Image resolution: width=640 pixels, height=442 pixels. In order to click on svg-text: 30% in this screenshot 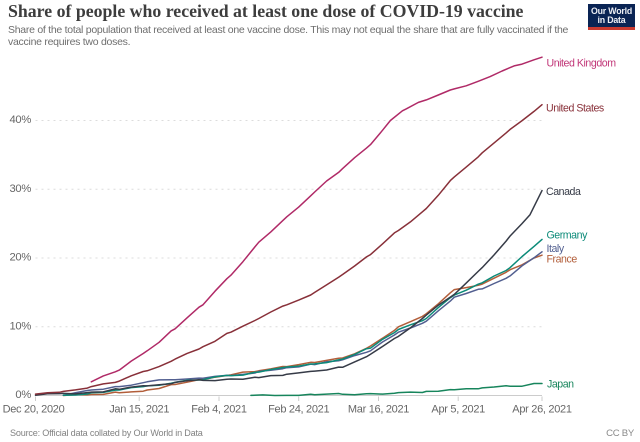, I will do `click(21, 189)`.